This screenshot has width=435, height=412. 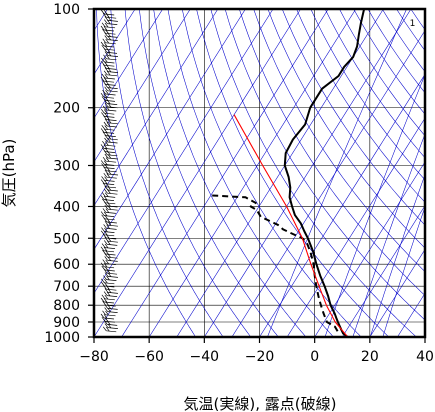 I want to click on x-tick-label: 40, so click(x=425, y=357).